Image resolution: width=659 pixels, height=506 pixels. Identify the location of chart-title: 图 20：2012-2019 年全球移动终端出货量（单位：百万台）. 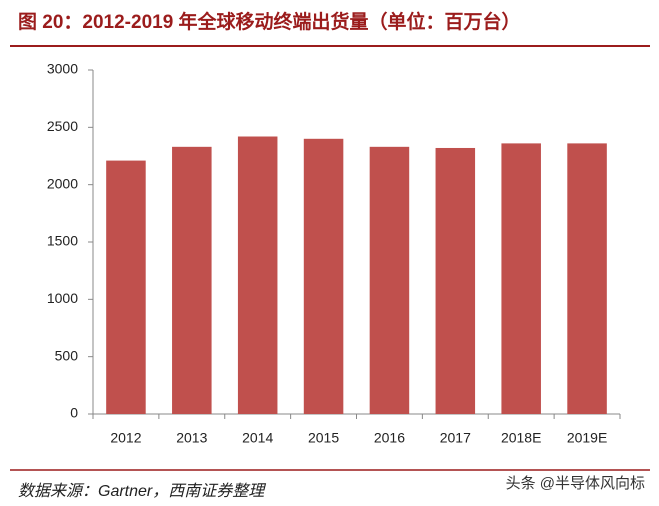
(269, 21).